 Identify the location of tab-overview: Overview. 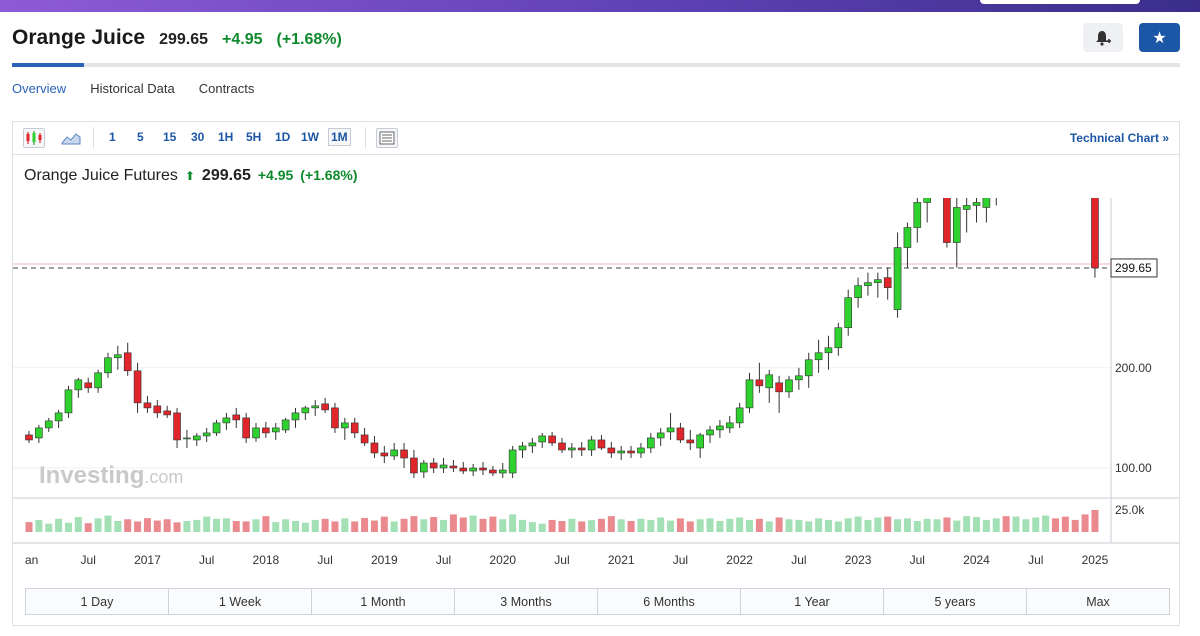
(39, 88).